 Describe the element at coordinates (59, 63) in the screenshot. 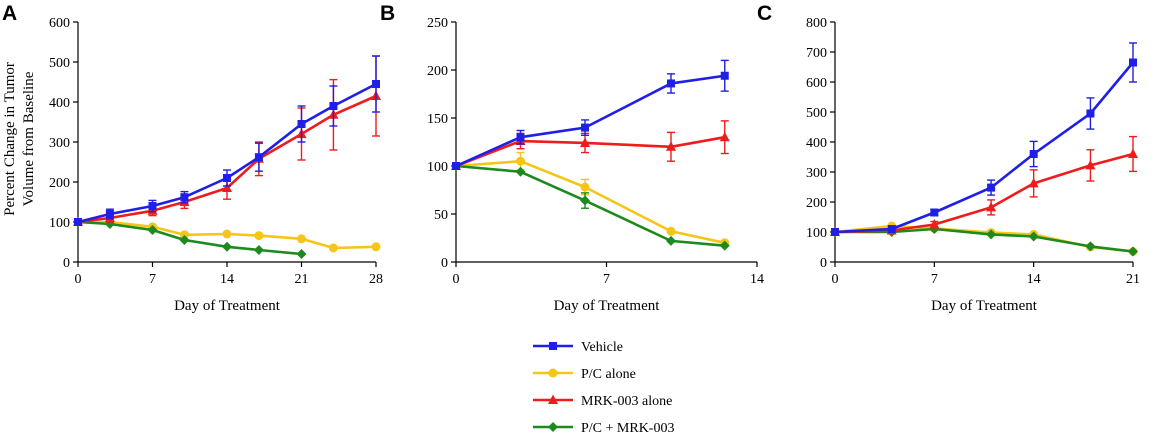

I see `y-tick-label: 500` at that location.